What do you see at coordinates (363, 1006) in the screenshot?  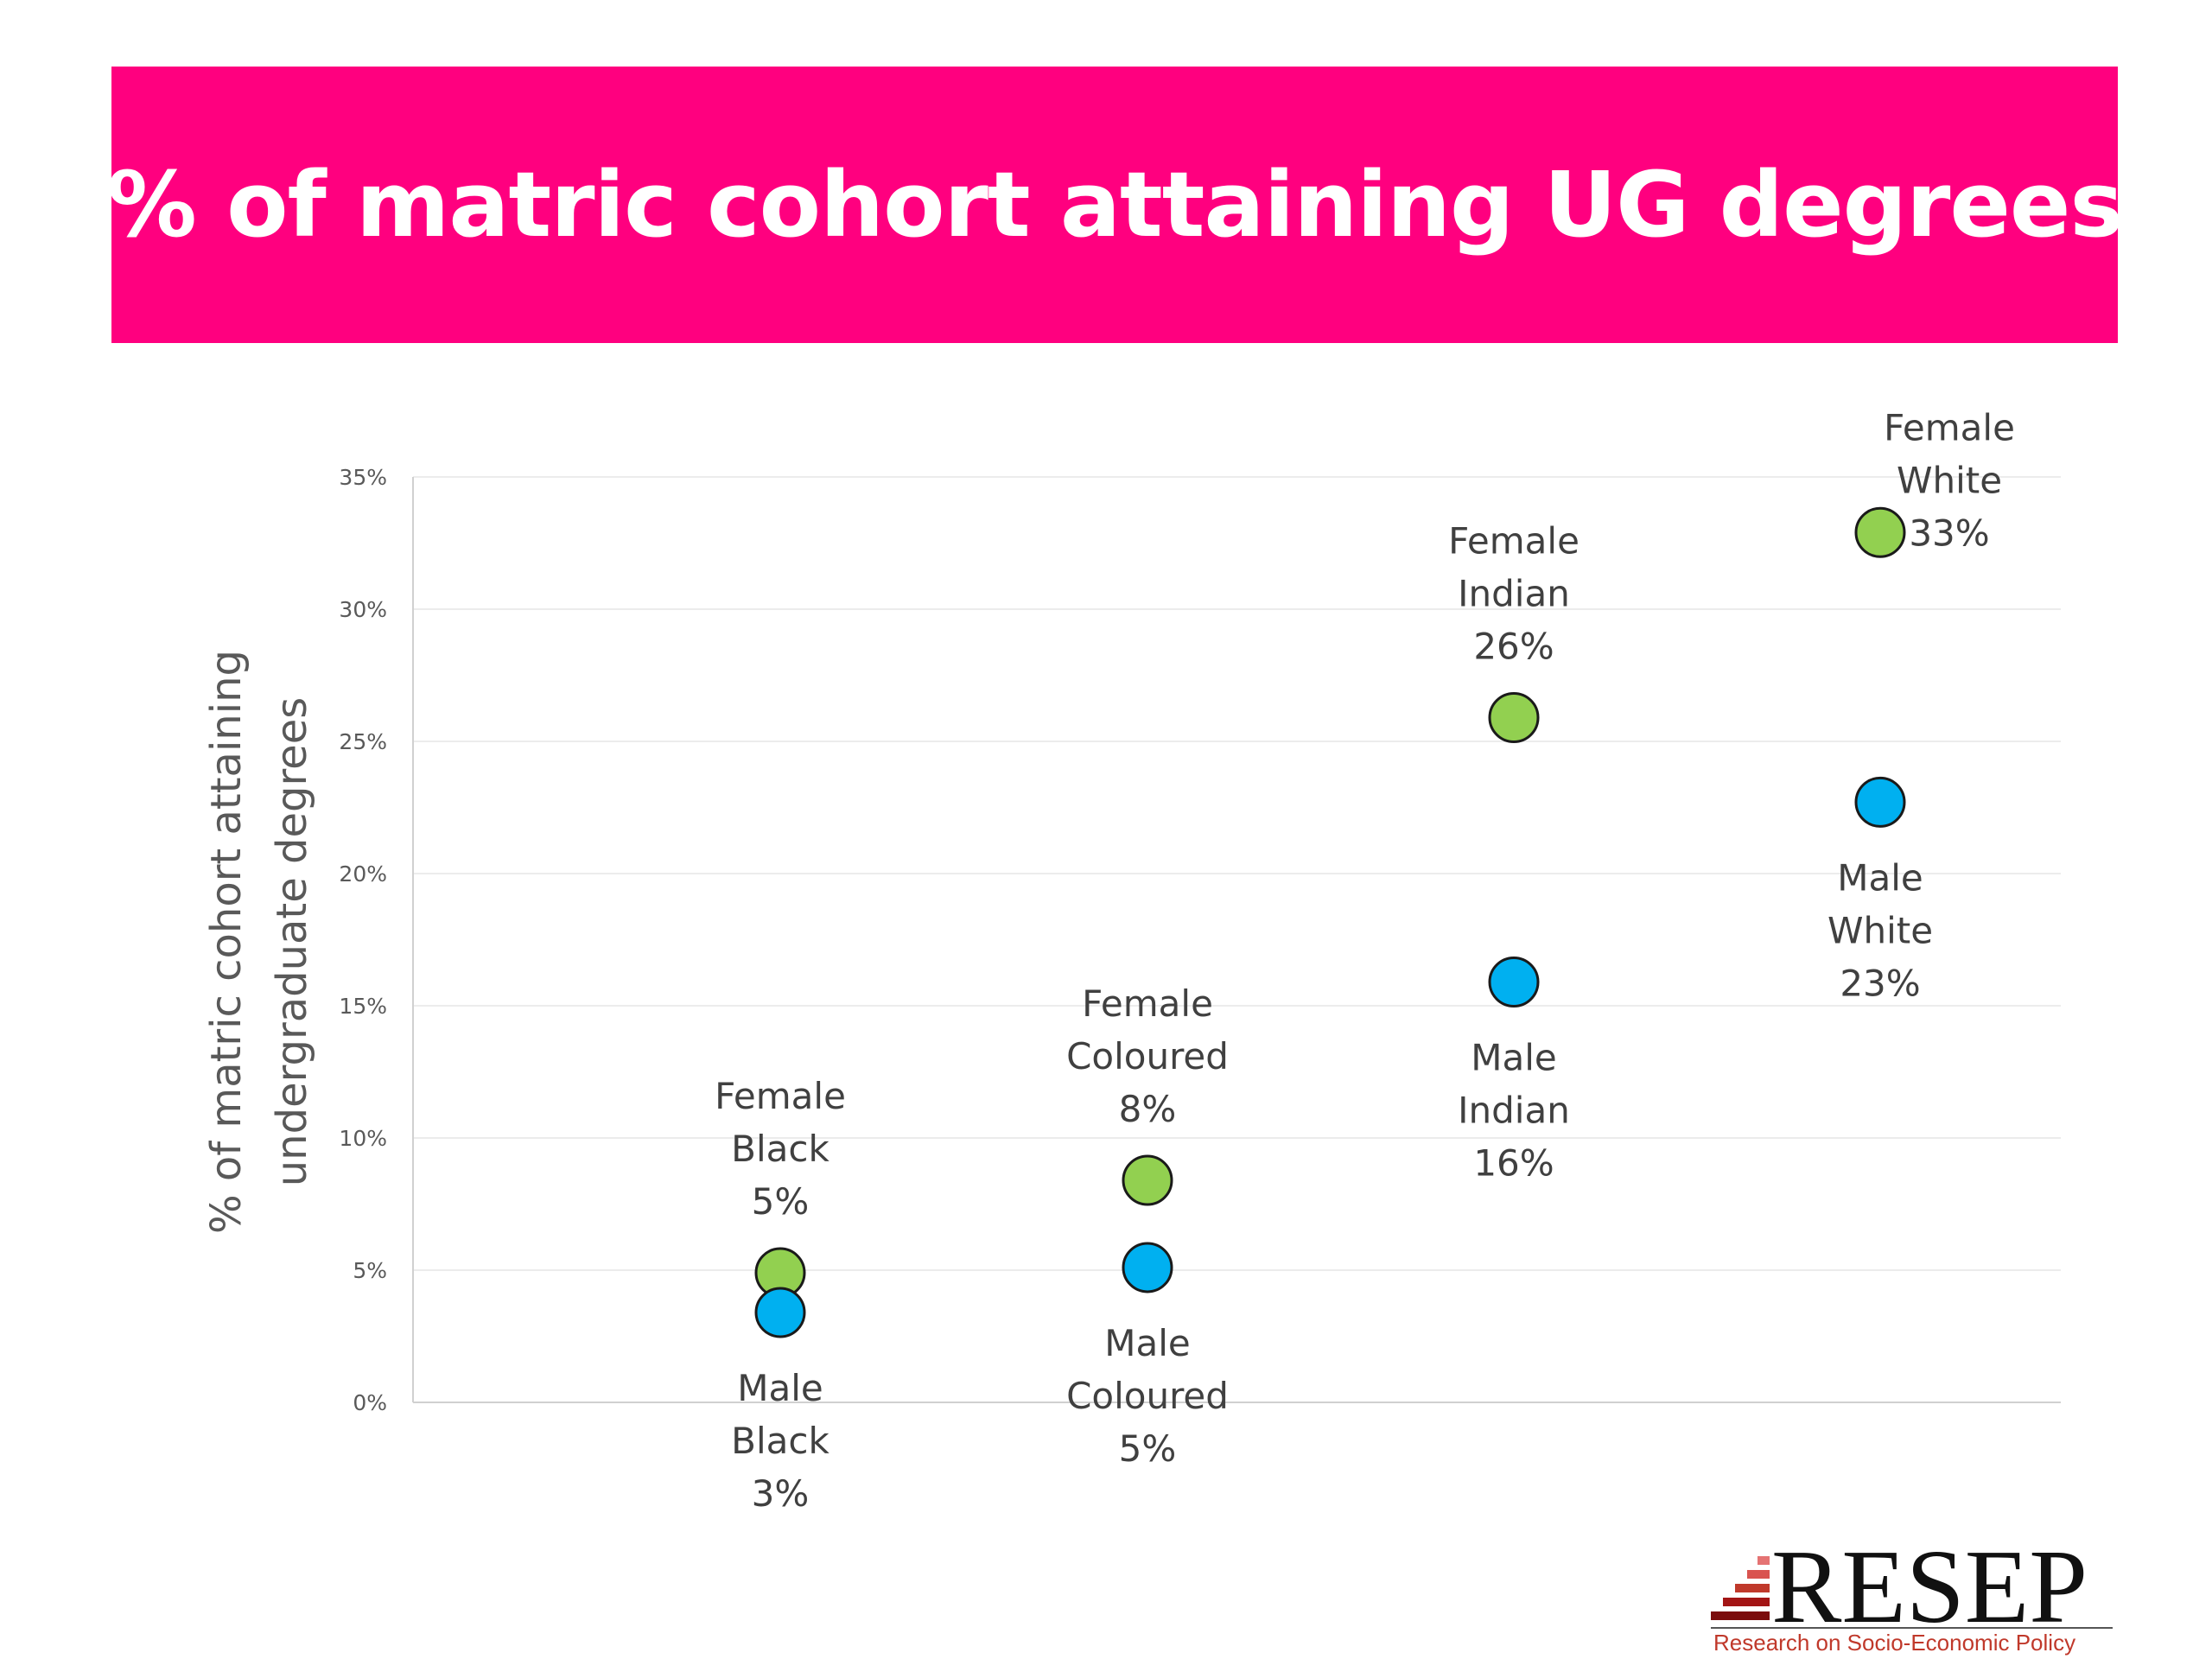 I see `y-tick-label: 15%` at bounding box center [363, 1006].